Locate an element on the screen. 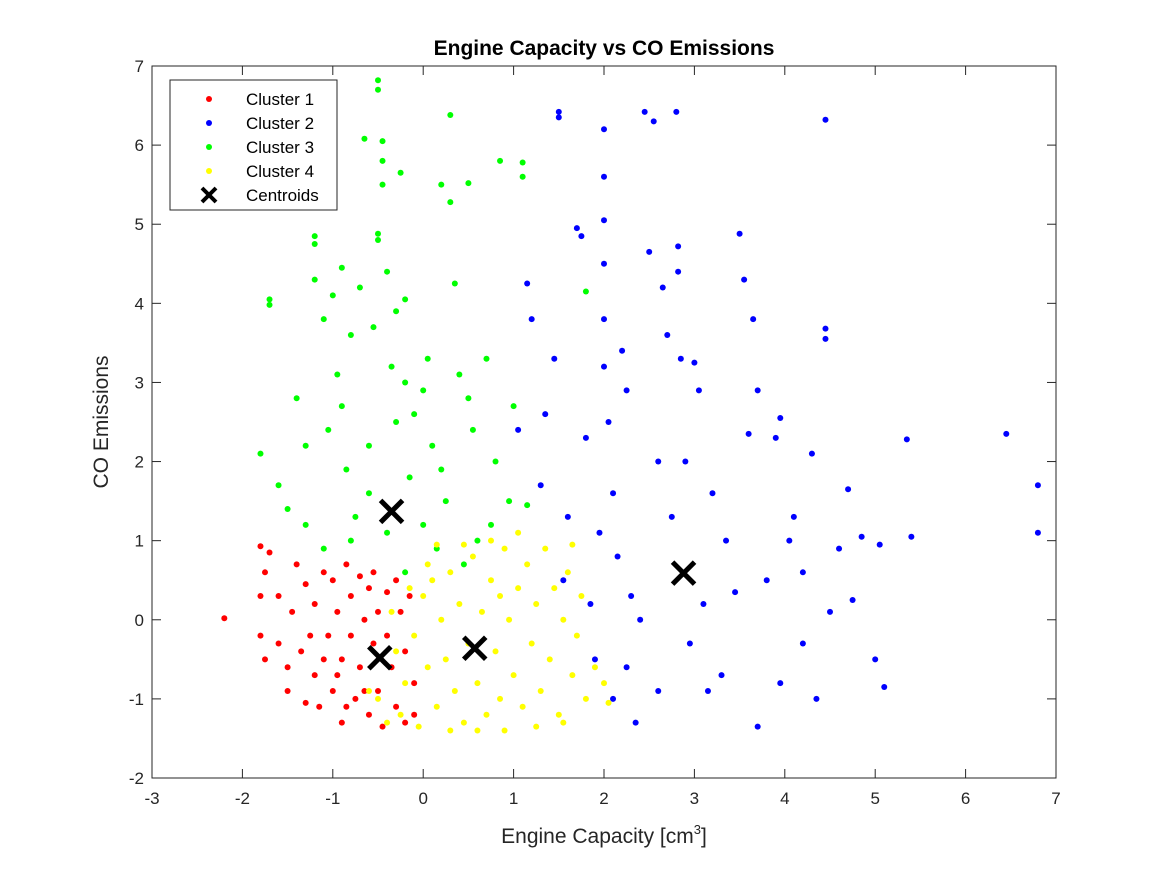 This screenshot has height=875, width=1167. y-tick-label-2: 0 is located at coordinates (139, 620).